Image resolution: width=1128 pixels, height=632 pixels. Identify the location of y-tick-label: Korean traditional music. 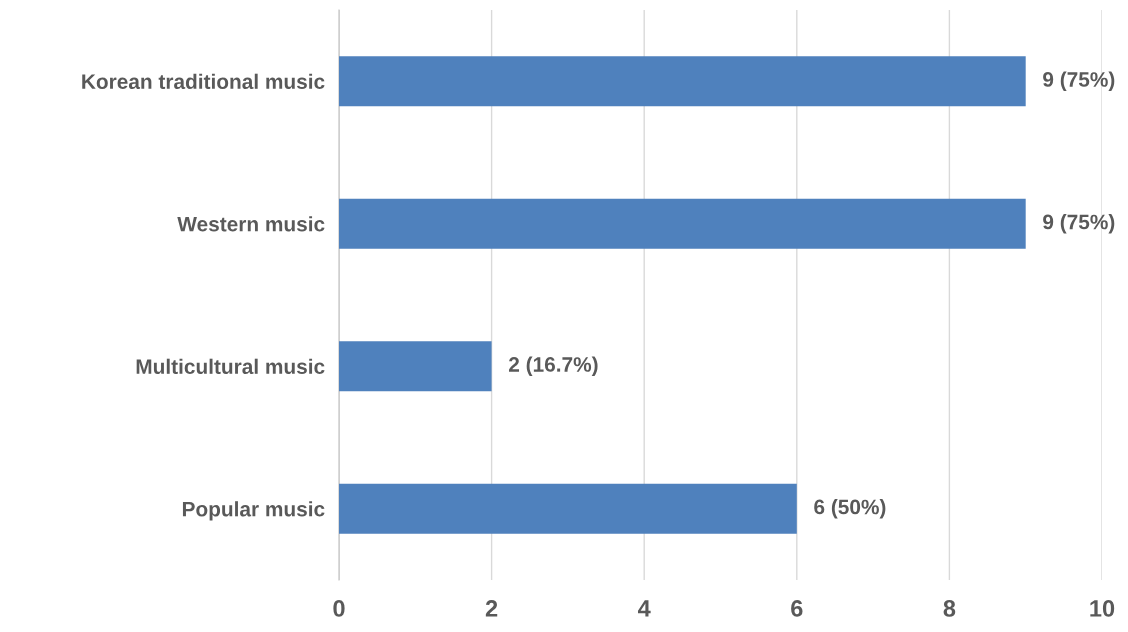
(203, 81).